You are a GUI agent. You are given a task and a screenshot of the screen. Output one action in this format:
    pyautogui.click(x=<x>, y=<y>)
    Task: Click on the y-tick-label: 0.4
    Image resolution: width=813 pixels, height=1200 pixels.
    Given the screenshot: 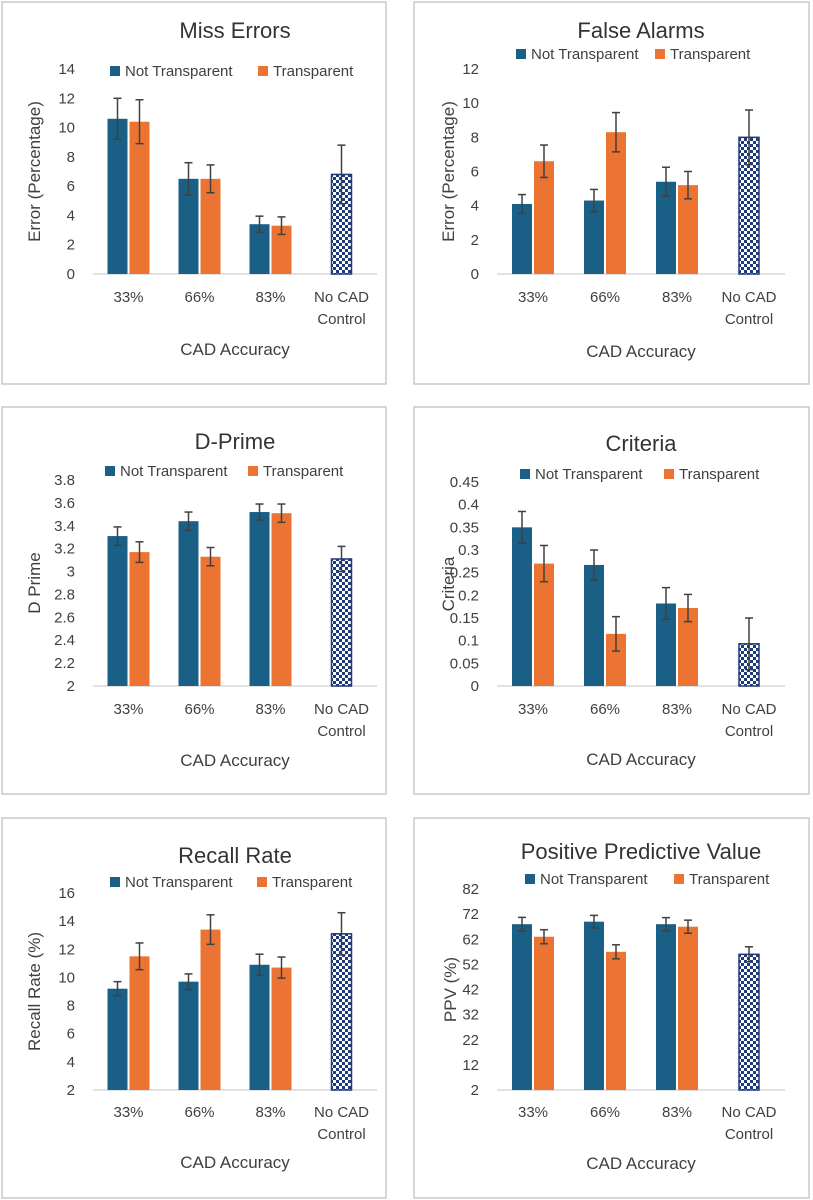 What is the action you would take?
    pyautogui.click(x=468, y=505)
    